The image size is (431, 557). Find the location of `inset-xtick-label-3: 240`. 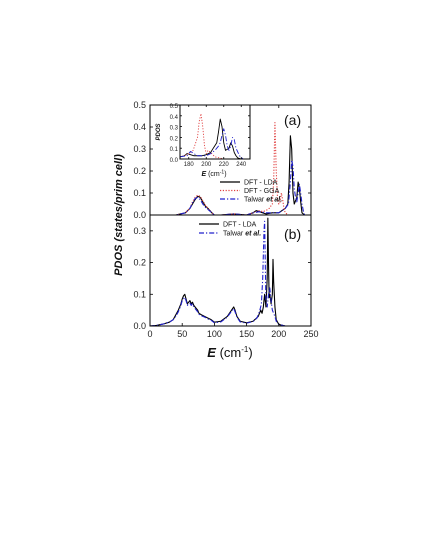

inset-xtick-label-3: 240 is located at coordinates (241, 165).